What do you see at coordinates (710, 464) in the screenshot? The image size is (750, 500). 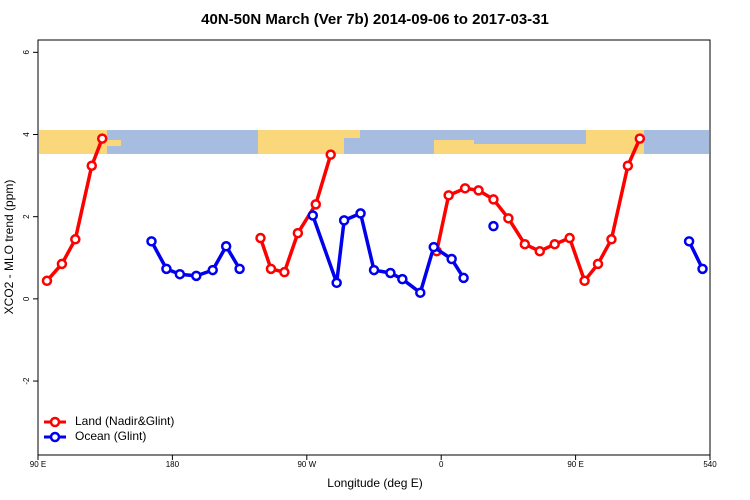 I see `x-tick-label: 540` at bounding box center [710, 464].